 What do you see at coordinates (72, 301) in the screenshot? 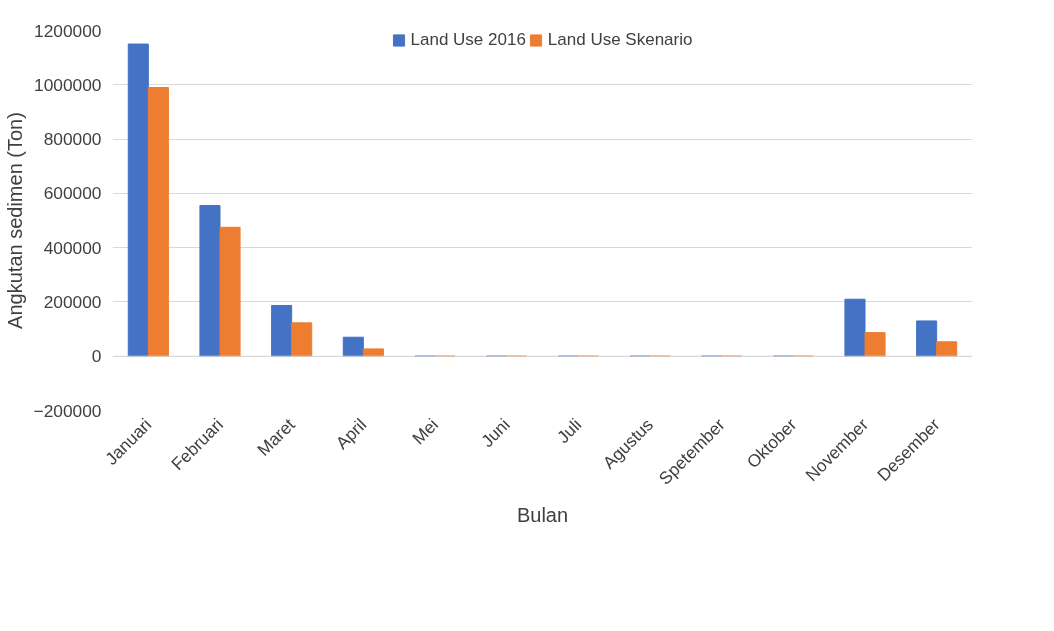
I see `y-tick-label: 200000` at bounding box center [72, 301].